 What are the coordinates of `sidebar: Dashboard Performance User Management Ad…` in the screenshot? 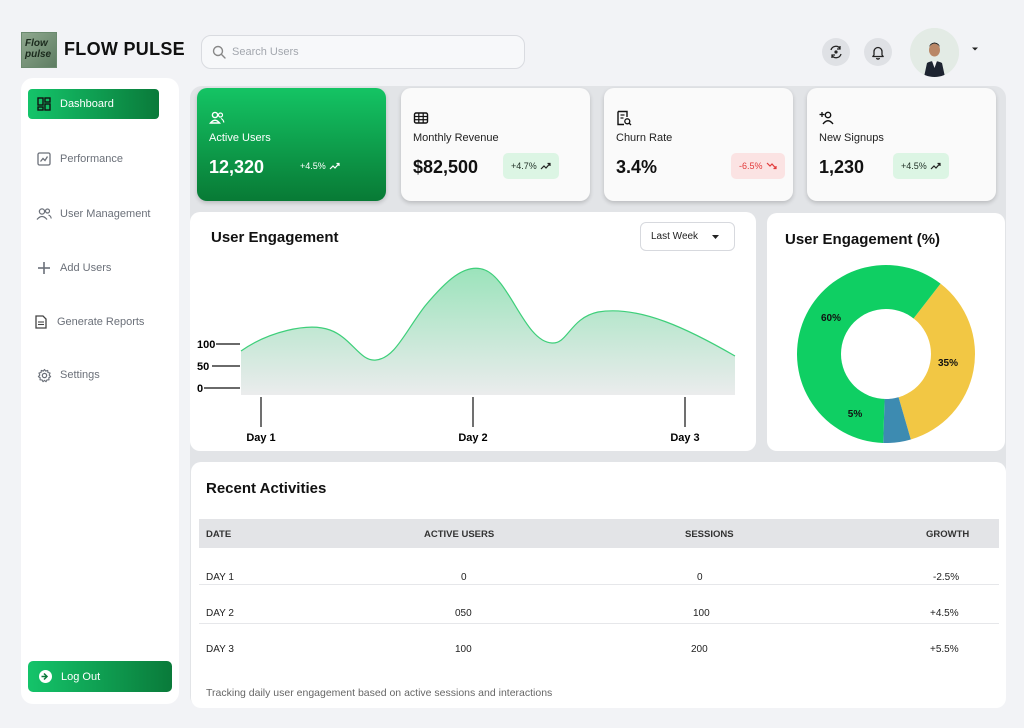 It's located at (100, 391).